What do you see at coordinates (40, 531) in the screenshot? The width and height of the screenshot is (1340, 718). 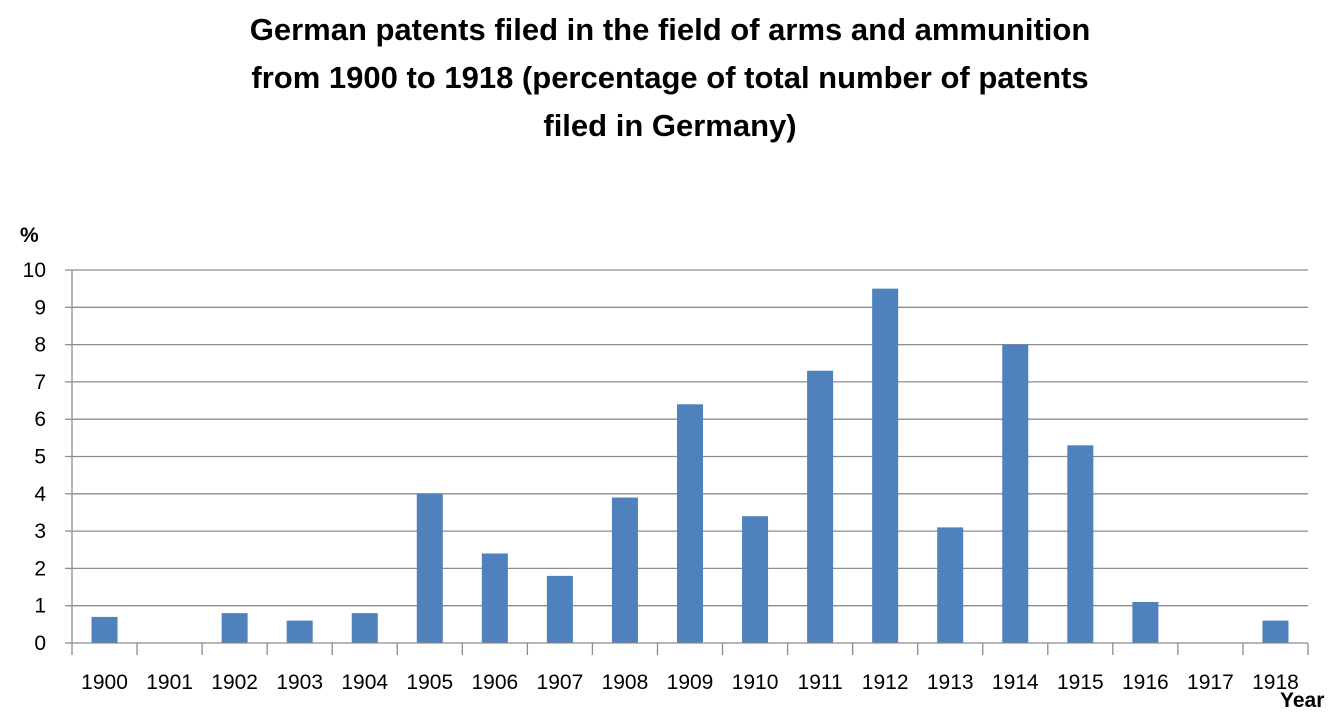 I see `y-tick-label: 3` at bounding box center [40, 531].